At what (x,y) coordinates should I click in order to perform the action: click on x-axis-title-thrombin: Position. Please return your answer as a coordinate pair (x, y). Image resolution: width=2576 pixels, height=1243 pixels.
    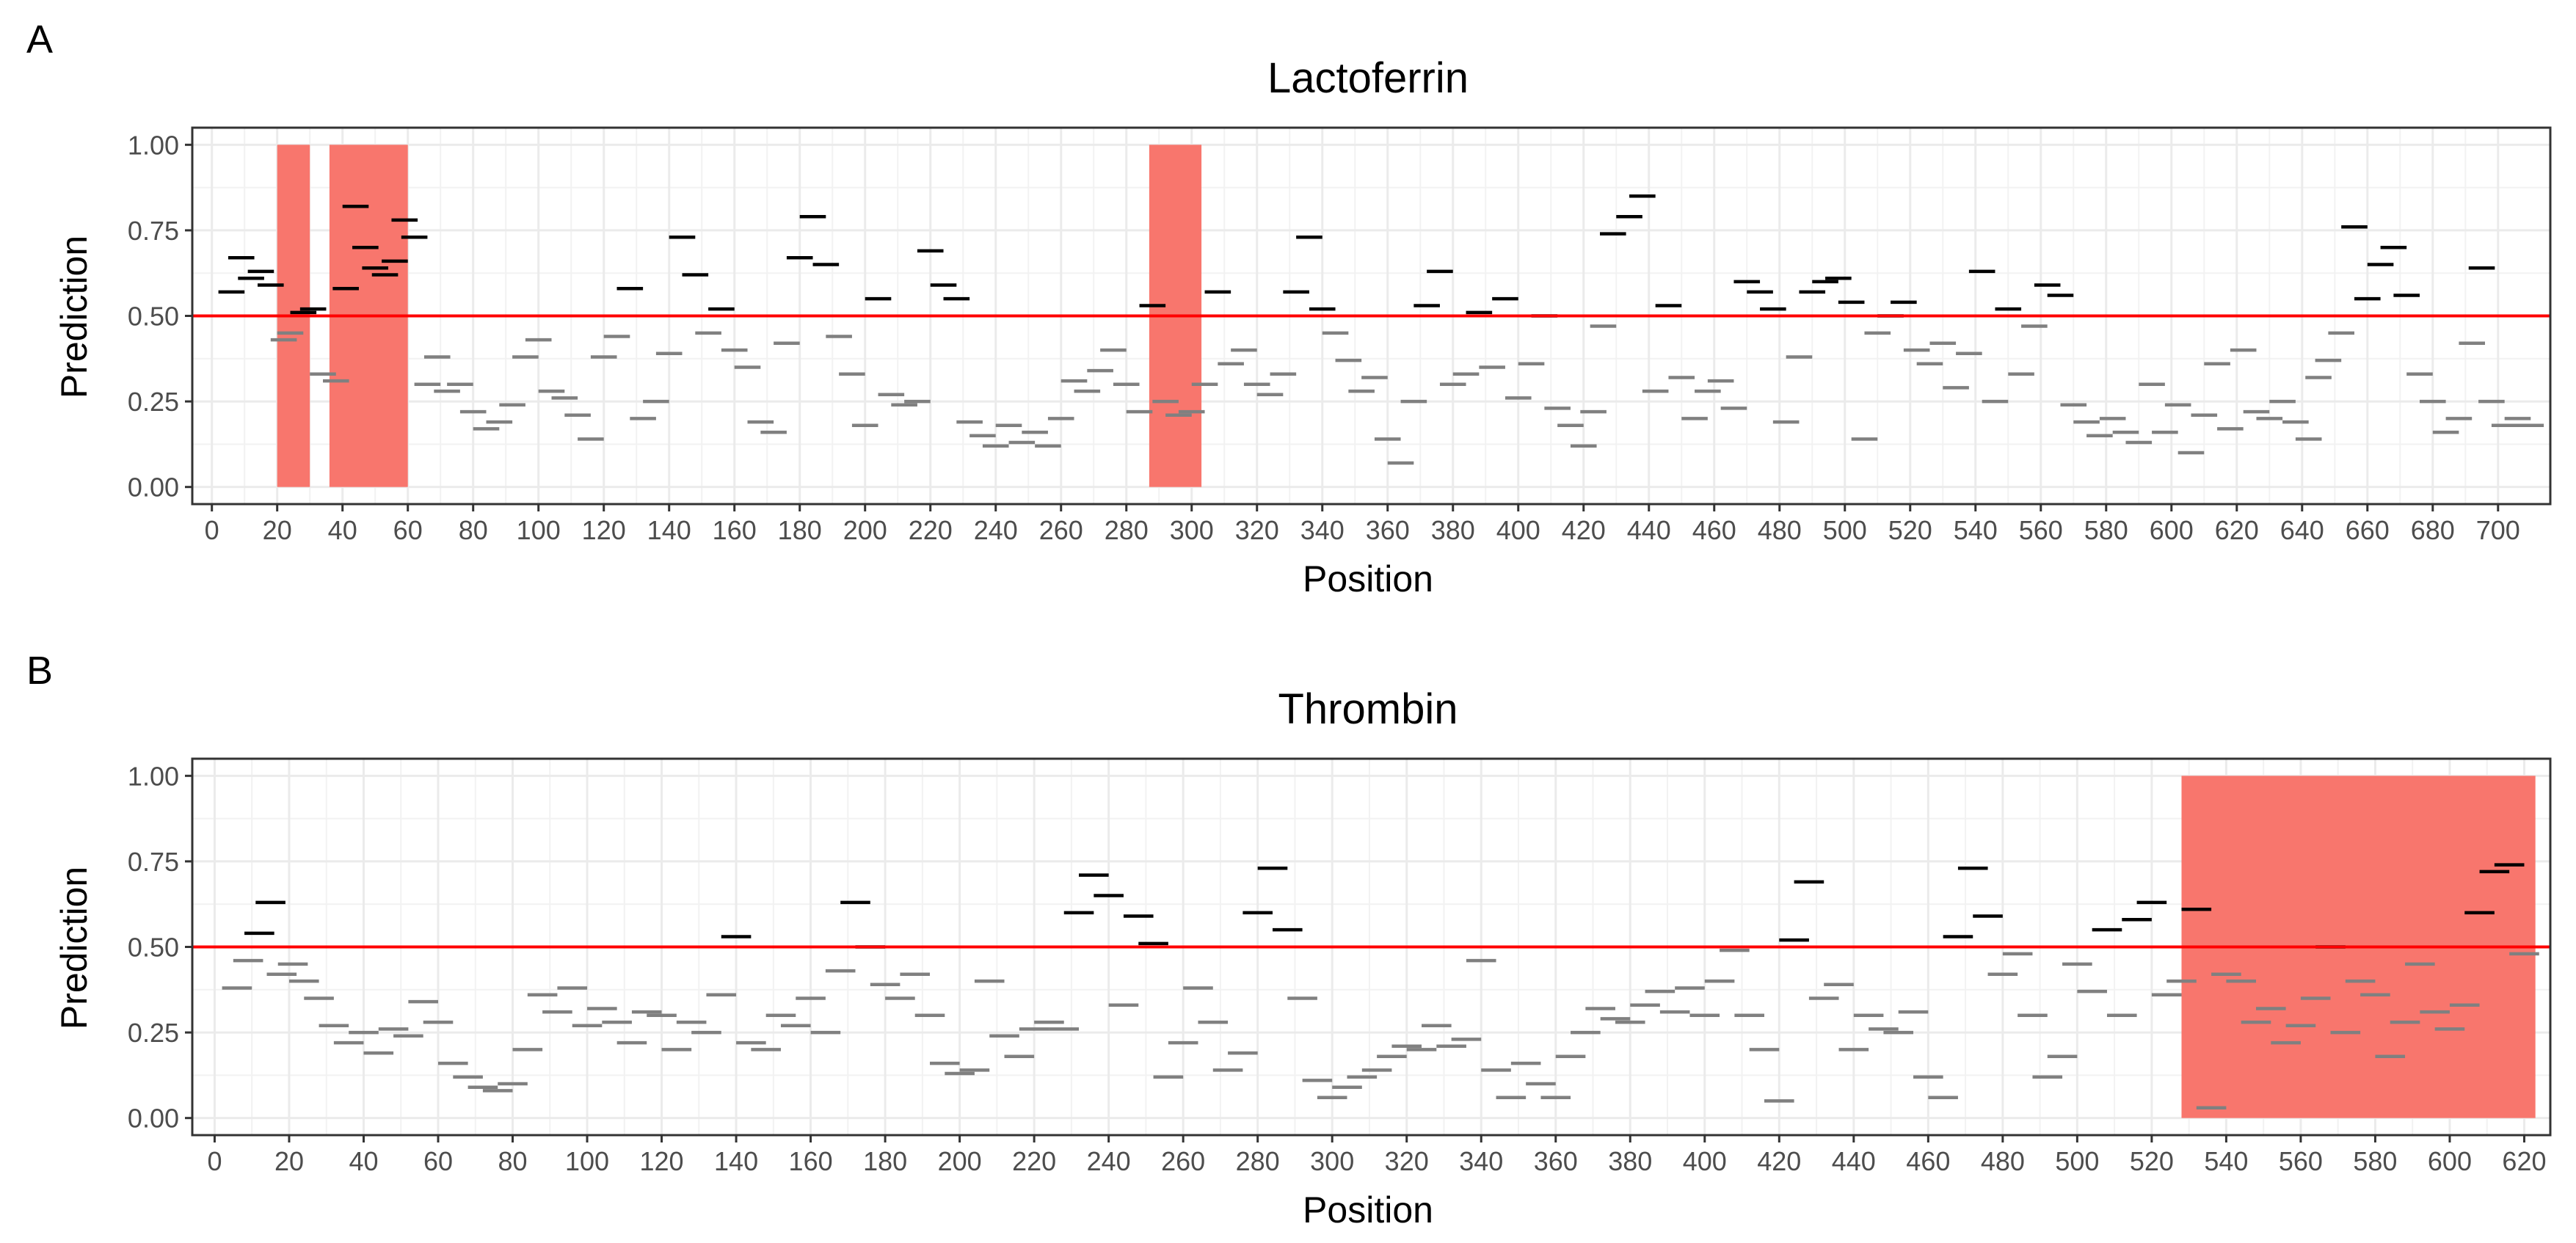
    Looking at the image, I should click on (1368, 1210).